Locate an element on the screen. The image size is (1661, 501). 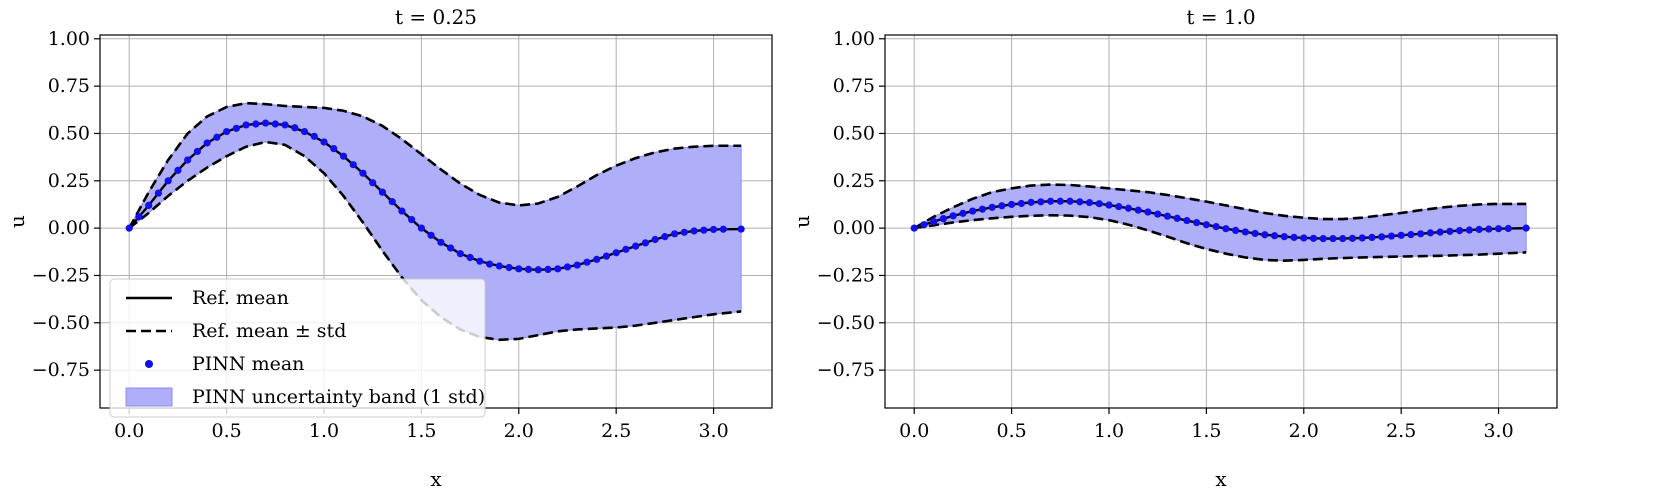
legend-label: Ref. mean is located at coordinates (240, 298).